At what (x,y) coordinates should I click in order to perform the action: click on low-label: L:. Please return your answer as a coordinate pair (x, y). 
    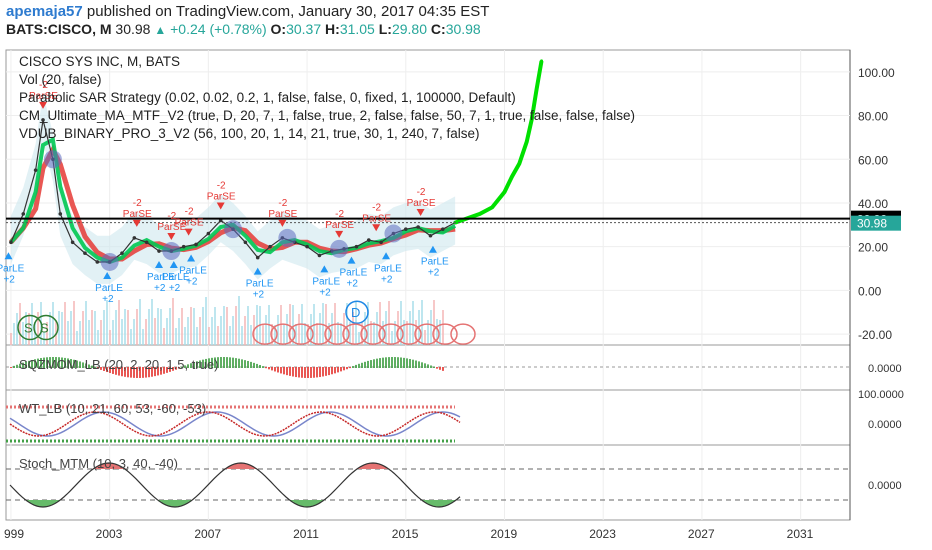
    Looking at the image, I should click on (385, 29).